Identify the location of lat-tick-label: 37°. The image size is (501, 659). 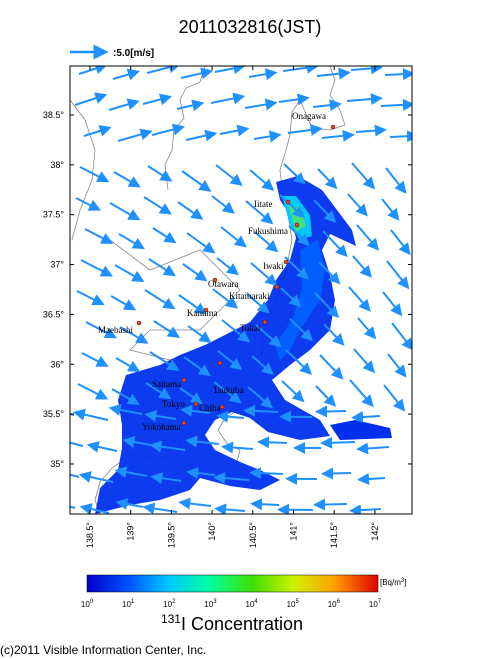
(57, 265).